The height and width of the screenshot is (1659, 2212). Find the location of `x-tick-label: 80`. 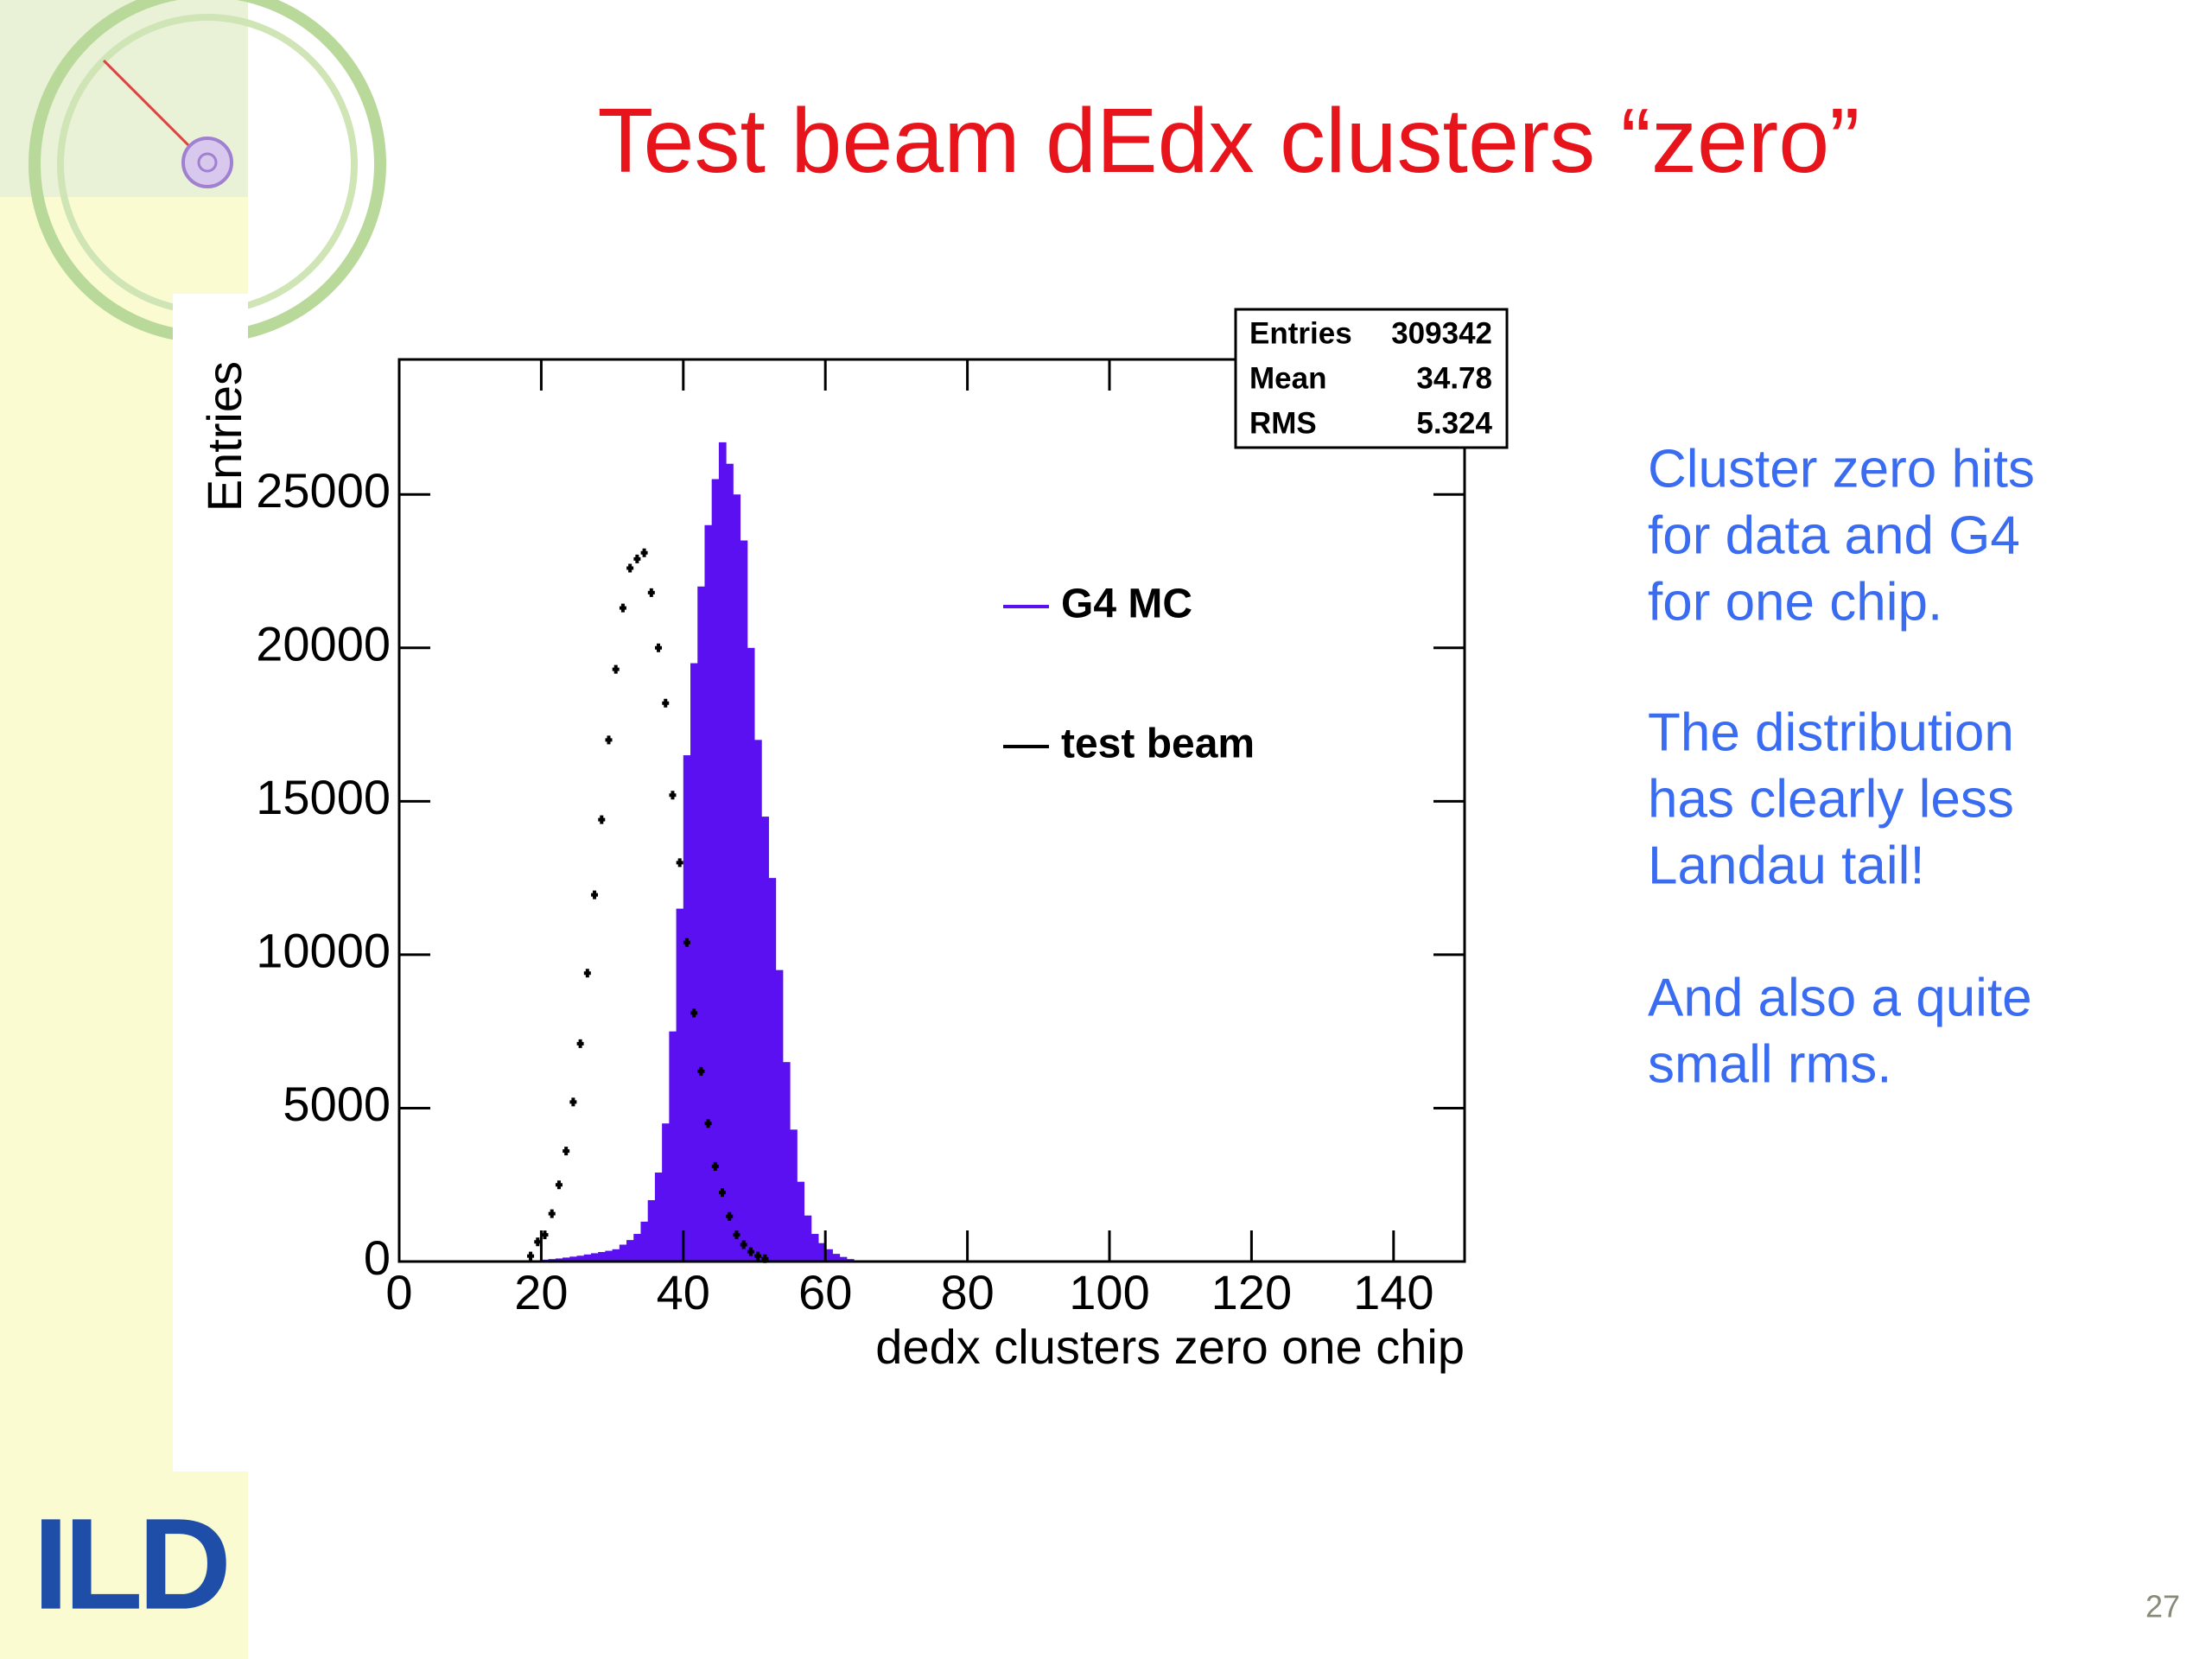

x-tick-label: 80 is located at coordinates (967, 1292).